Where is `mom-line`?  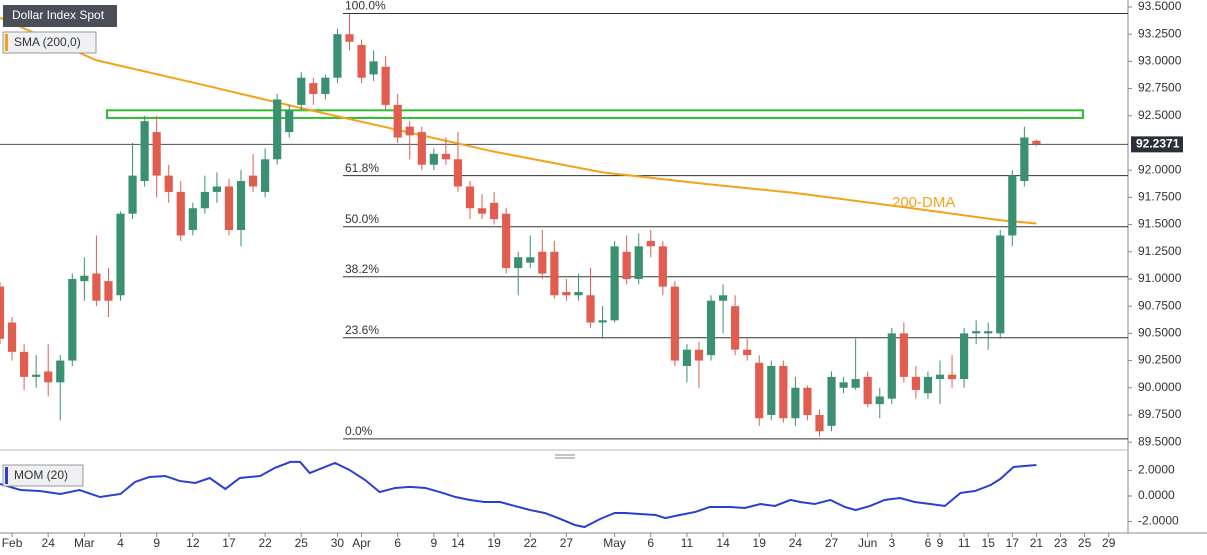 mom-line is located at coordinates (518, 494).